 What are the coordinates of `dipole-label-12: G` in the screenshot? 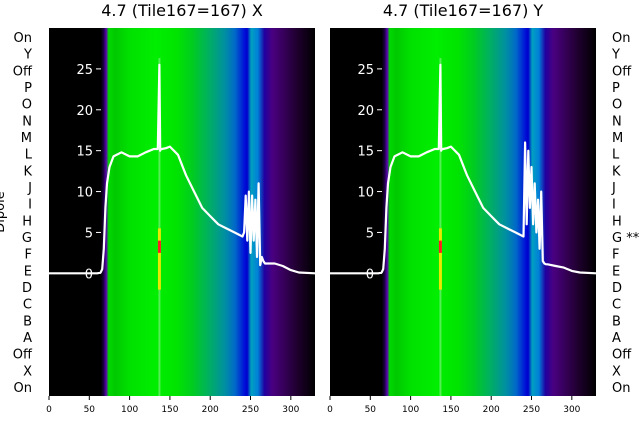 It's located at (27, 238).